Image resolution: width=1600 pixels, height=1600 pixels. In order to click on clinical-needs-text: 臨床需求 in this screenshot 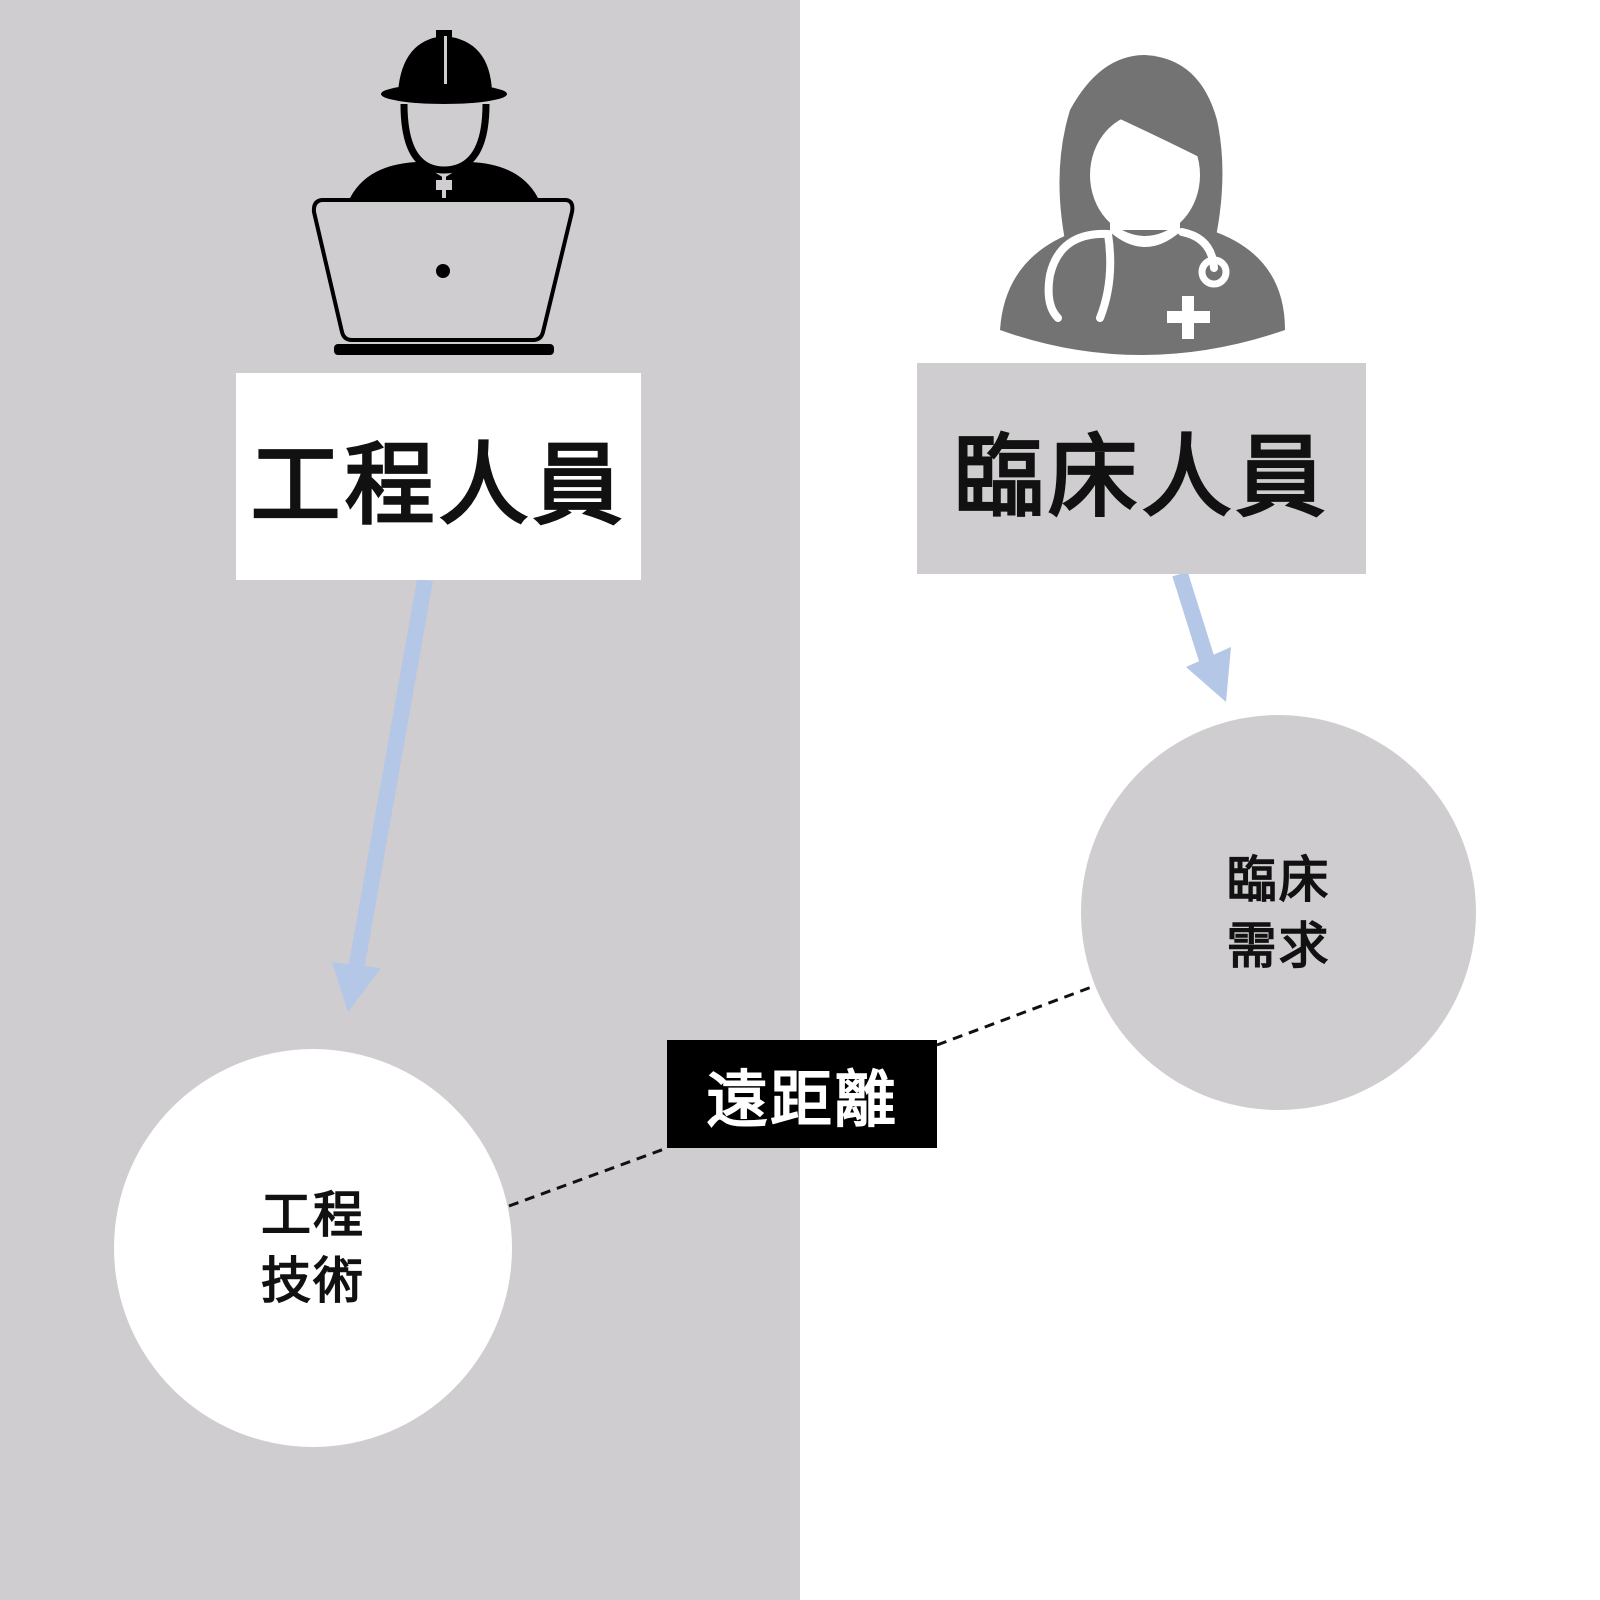, I will do `click(1278, 912)`.